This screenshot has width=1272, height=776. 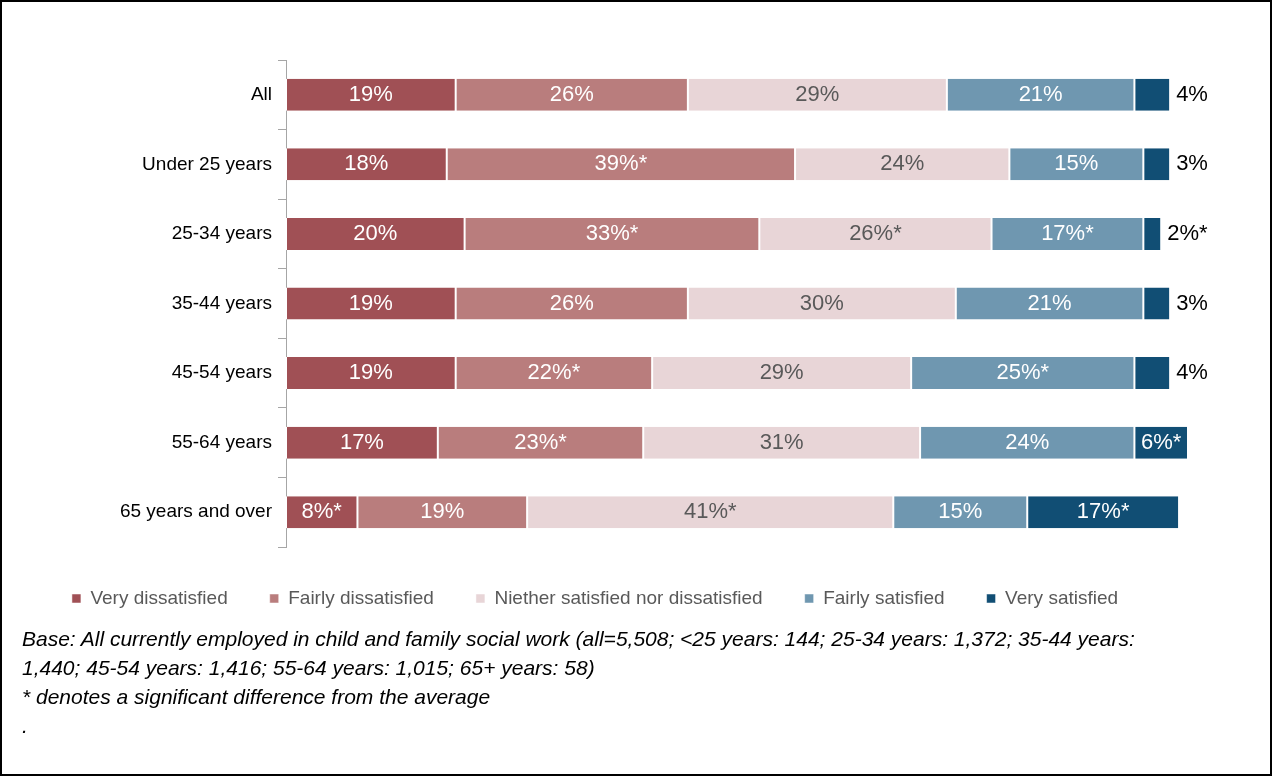 I want to click on y-tick-label: 35-44 years, so click(x=221, y=302).